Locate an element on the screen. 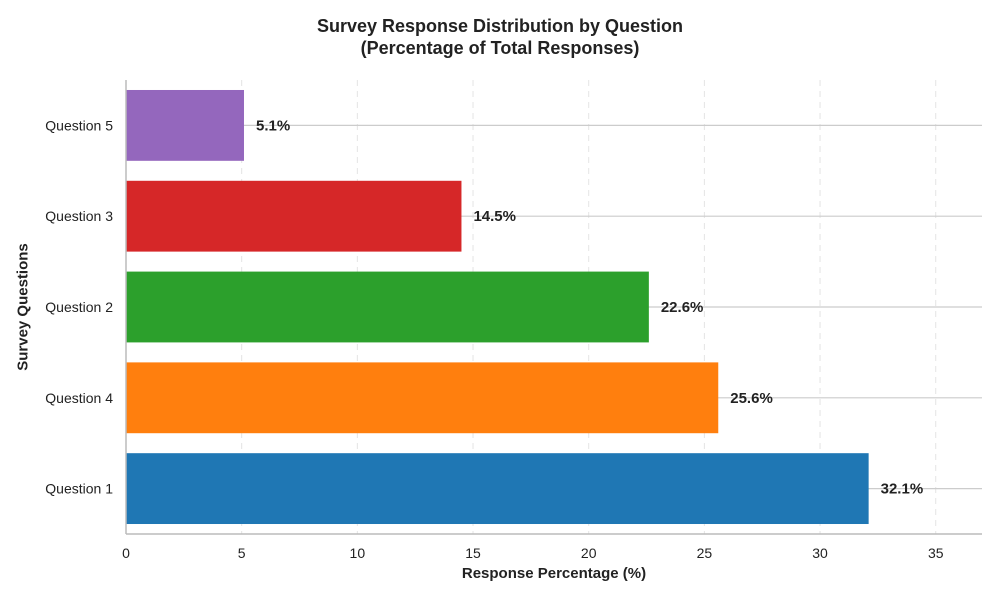 The image size is (1000, 600). x-tick-label: 25 is located at coordinates (705, 553).